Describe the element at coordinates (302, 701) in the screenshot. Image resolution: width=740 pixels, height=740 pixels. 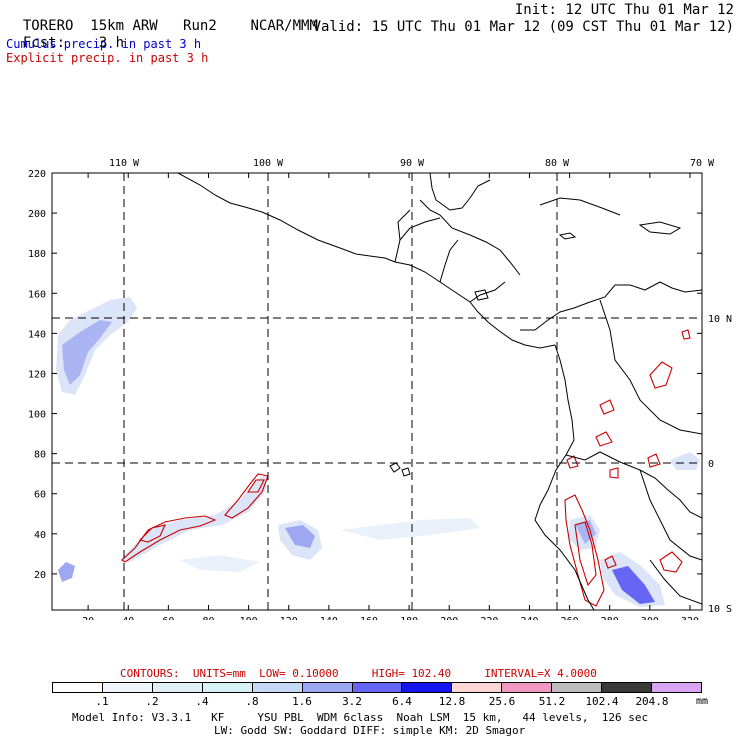
I see `legend-label: 1.6` at that location.